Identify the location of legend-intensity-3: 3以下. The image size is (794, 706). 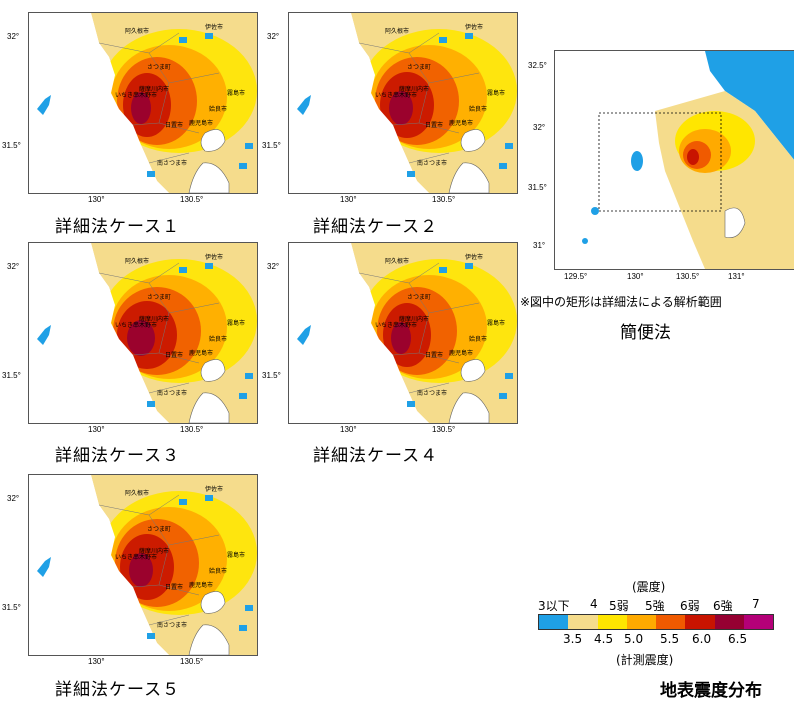
(554, 606).